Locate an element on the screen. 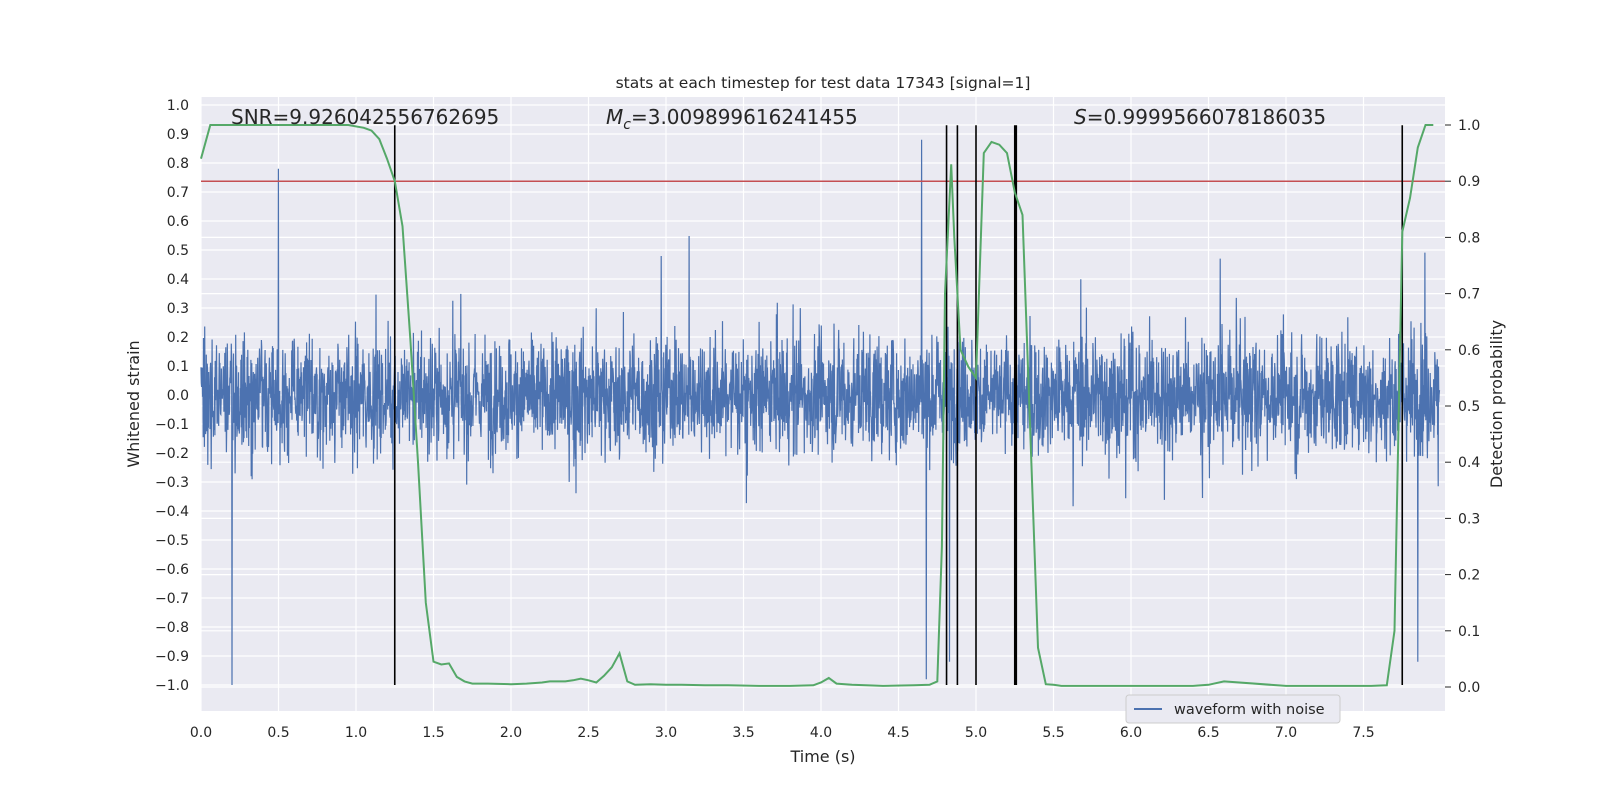  statistic-symbol: S is located at coordinates (1080, 117).